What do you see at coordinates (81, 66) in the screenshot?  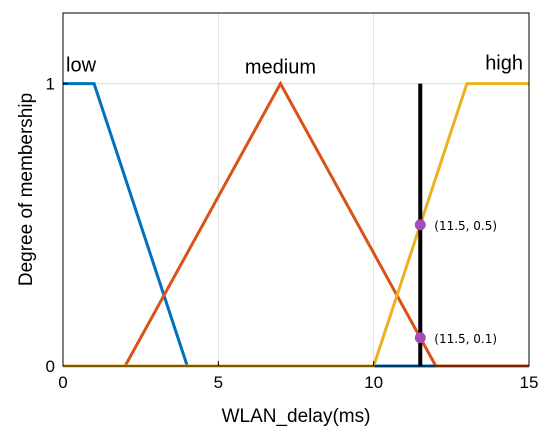 I see `series-label-low: low` at bounding box center [81, 66].